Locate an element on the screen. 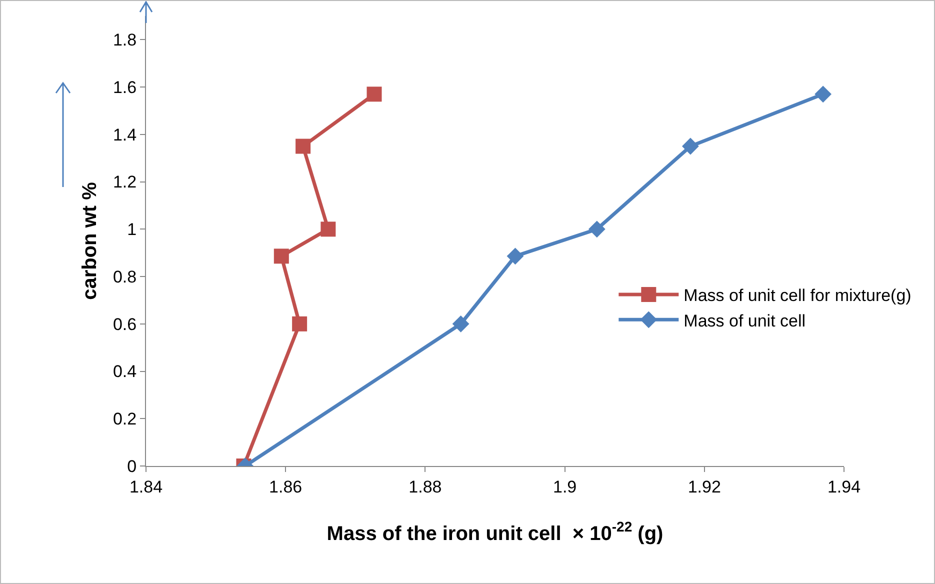 This screenshot has width=935, height=584. legend-label: Mass of unit cell is located at coordinates (745, 320).